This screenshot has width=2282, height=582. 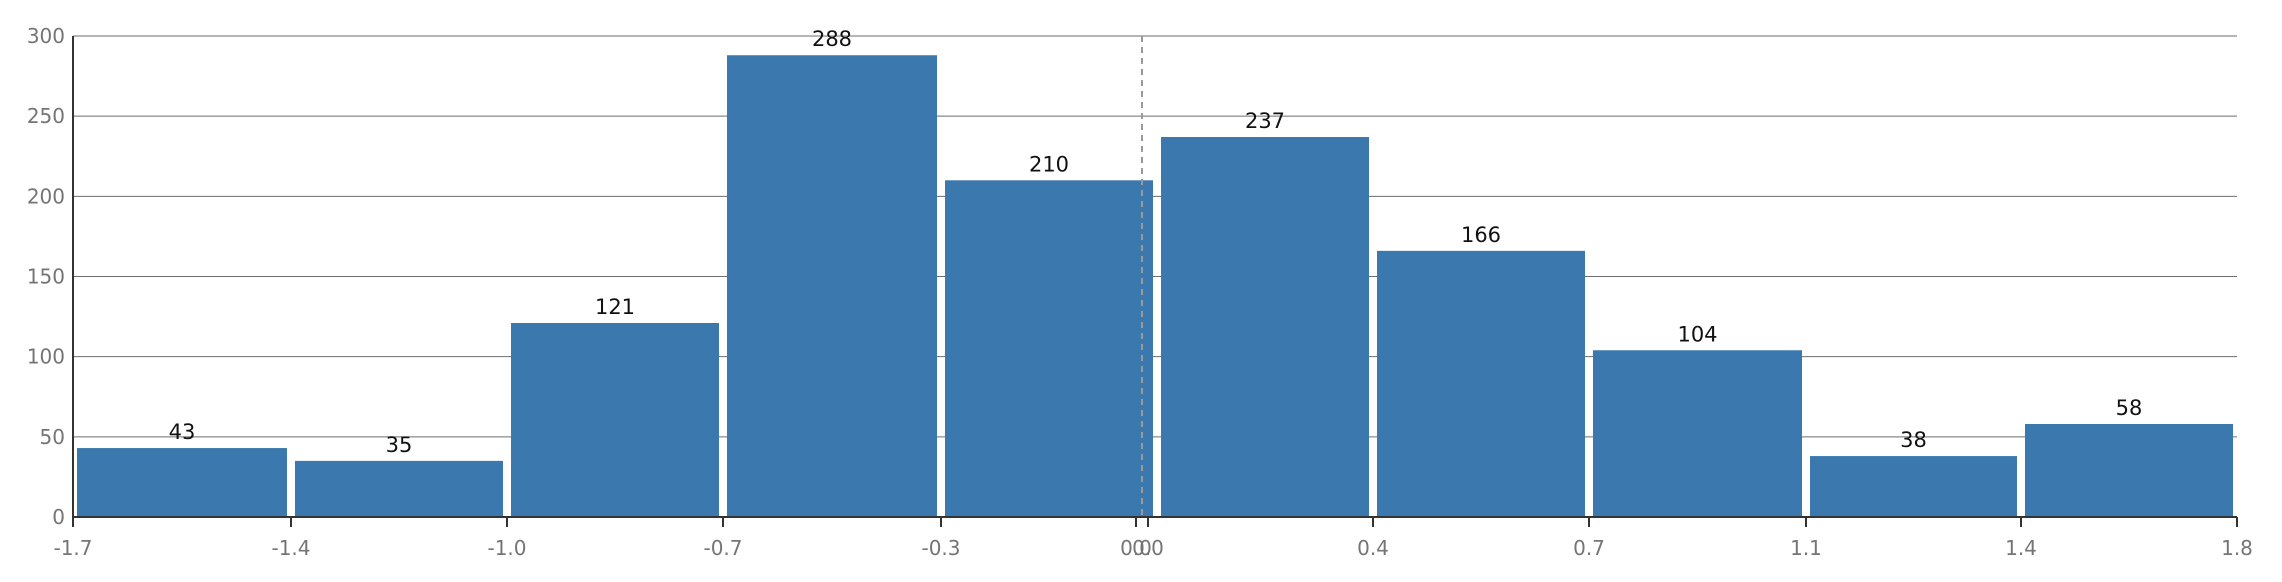 I want to click on bar-value-label-2: 121, so click(x=615, y=307).